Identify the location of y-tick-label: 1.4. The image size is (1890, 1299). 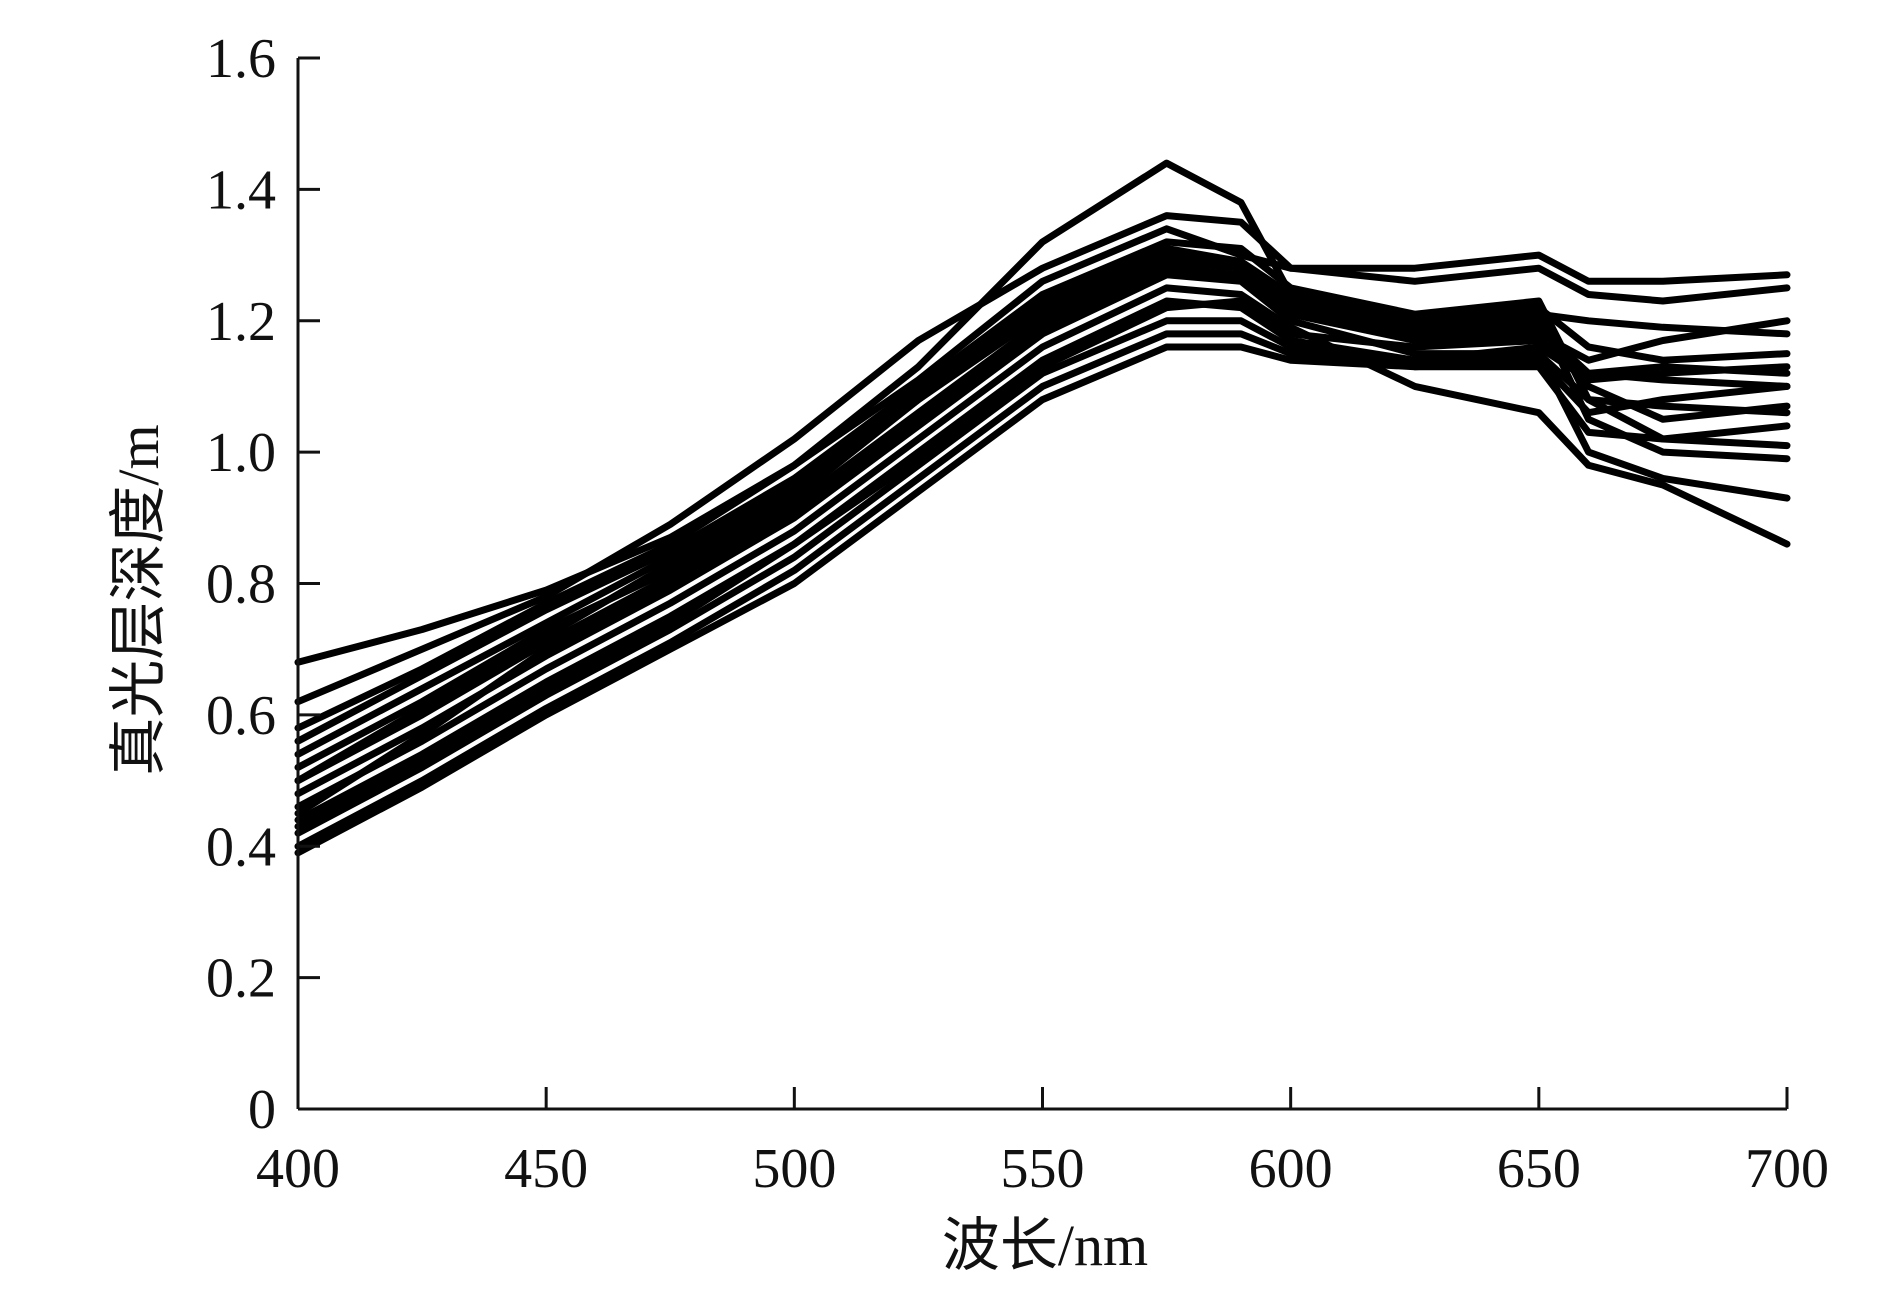
(241, 190).